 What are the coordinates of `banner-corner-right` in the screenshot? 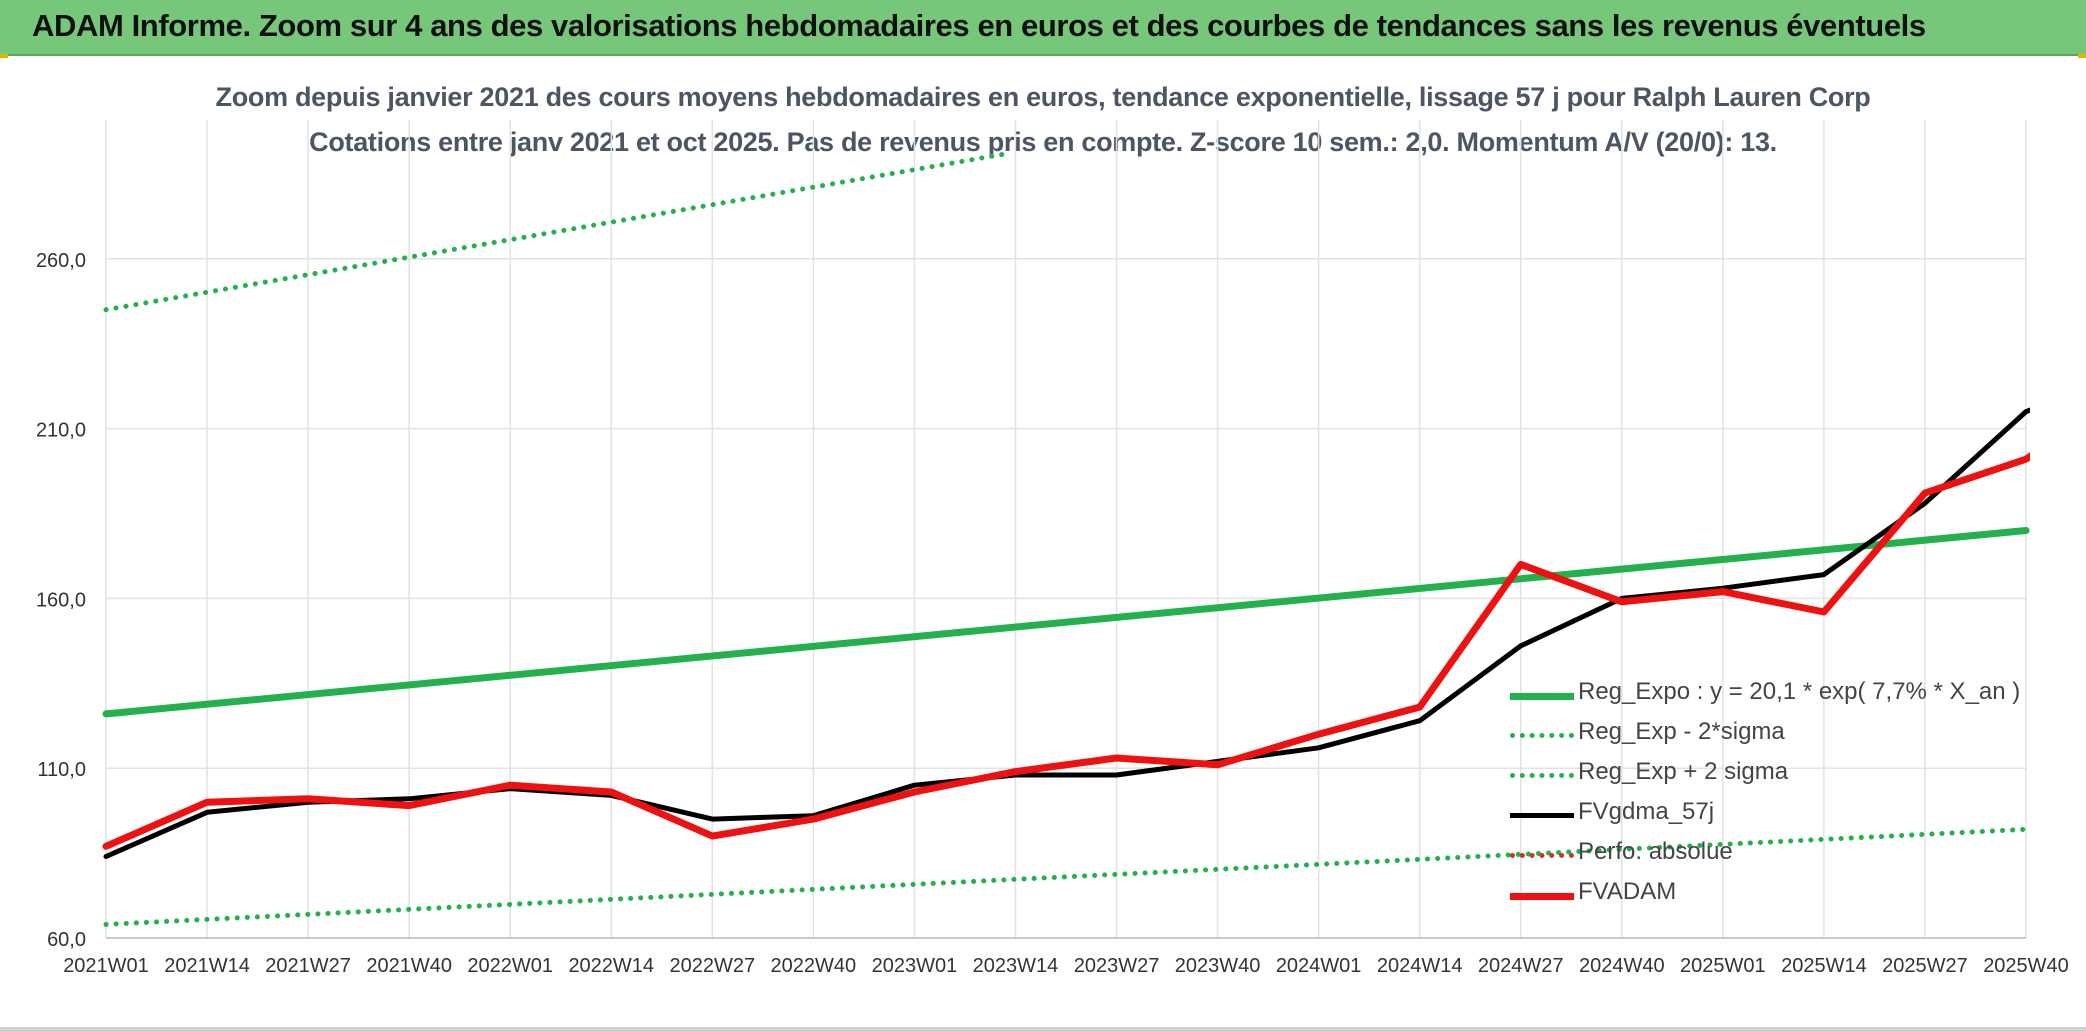 It's located at (2082, 56).